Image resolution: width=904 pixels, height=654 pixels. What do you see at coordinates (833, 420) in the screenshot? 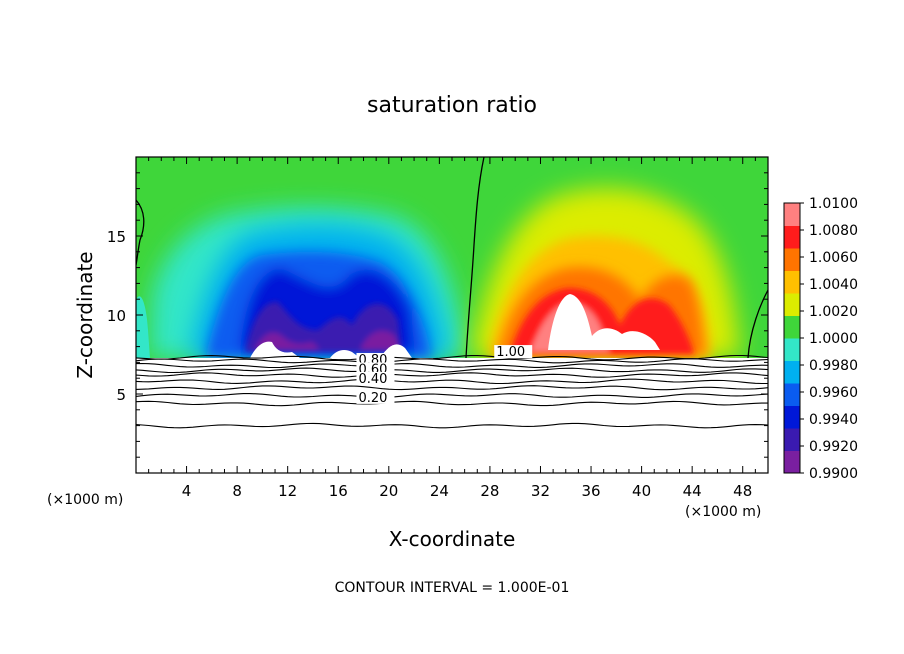
I see `colorbar-label: 0.9940` at bounding box center [833, 420].